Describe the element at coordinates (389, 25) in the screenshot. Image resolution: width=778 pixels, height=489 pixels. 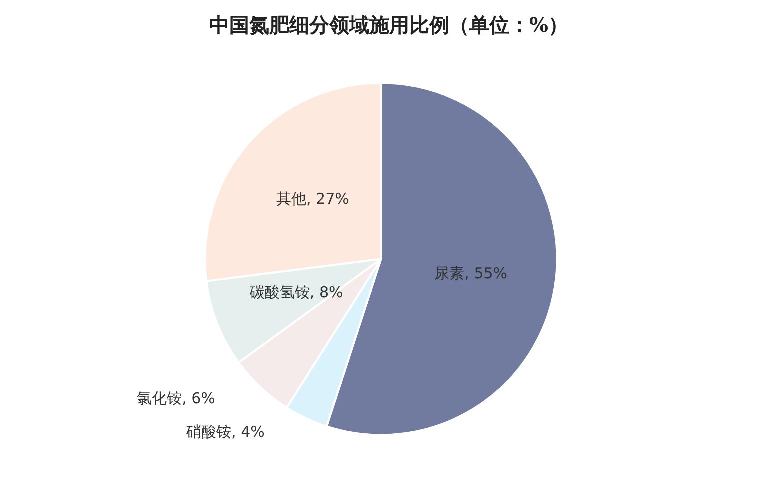
I see `chart-title: 中国氮肥细分领域施用比例（单位：%）` at that location.